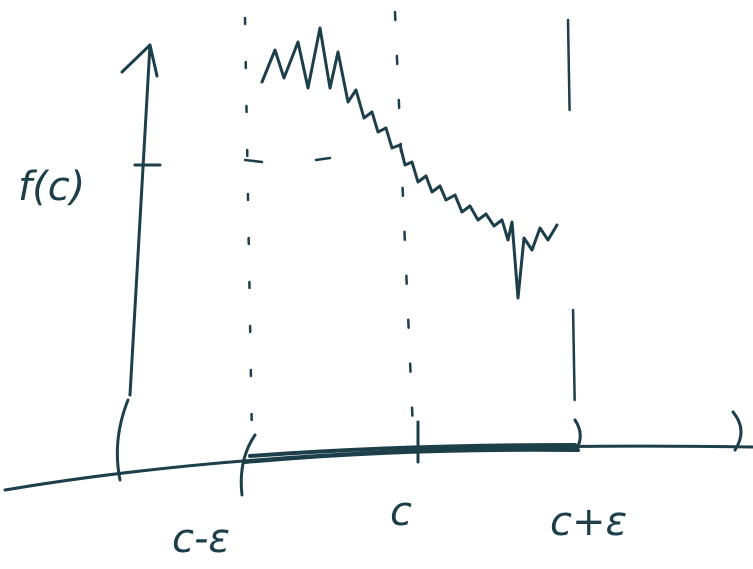 Image resolution: width=753 pixels, height=569 pixels. Describe the element at coordinates (571, 220) in the screenshot. I see `guide-right` at that location.